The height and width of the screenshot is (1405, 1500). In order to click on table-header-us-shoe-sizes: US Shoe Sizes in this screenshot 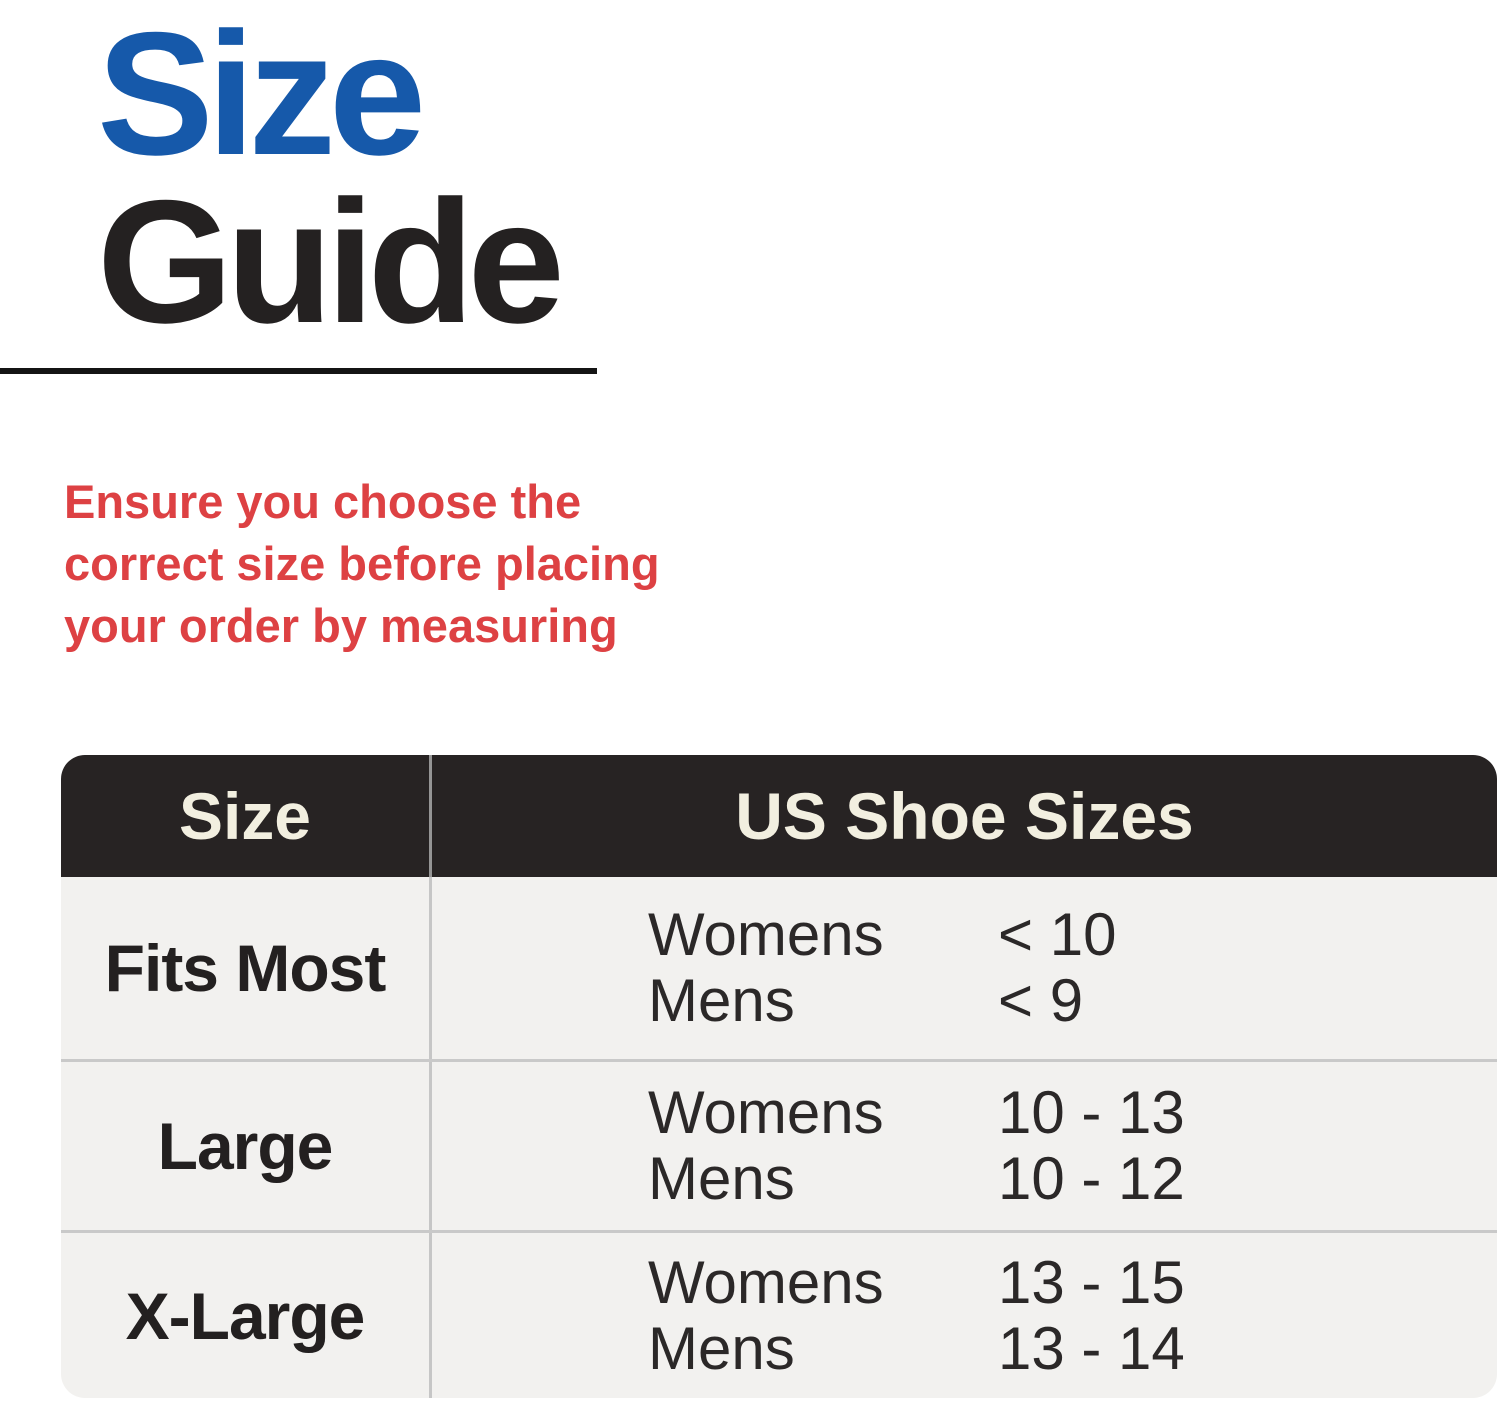, I will do `click(964, 816)`.